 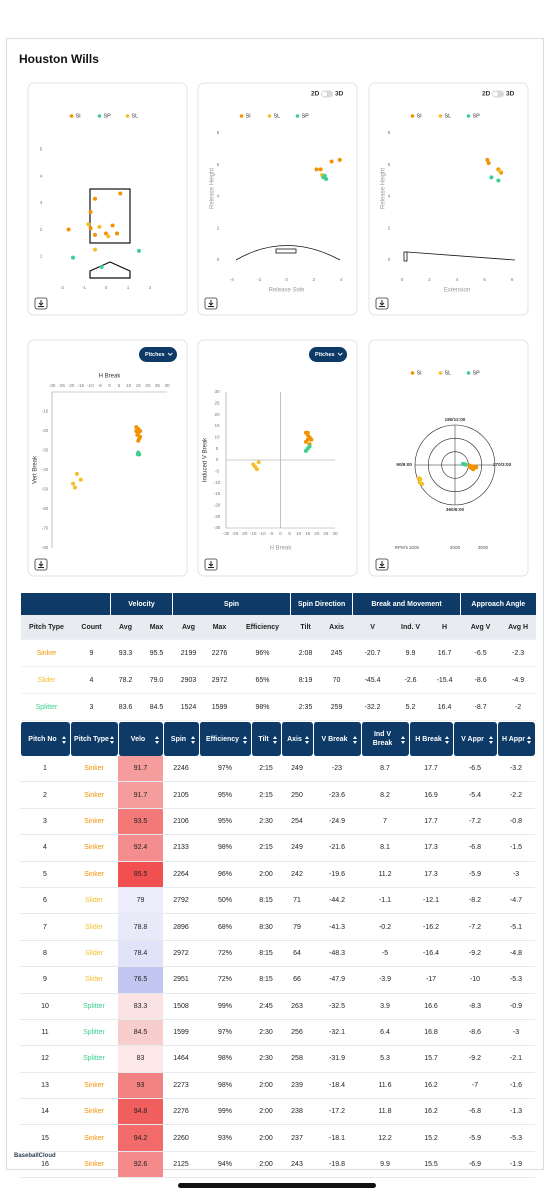 I want to click on sortable-header: Pitch No, so click(x=45, y=739).